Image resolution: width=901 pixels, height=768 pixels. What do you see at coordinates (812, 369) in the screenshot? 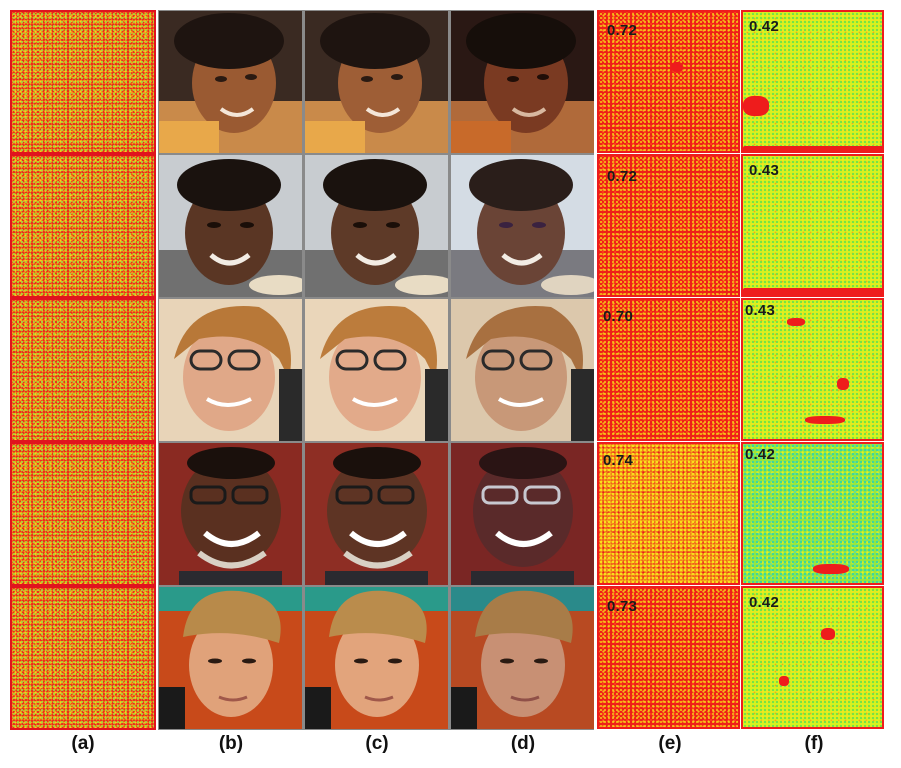
I see `heatmap-f-row3: 0.43` at bounding box center [812, 369].